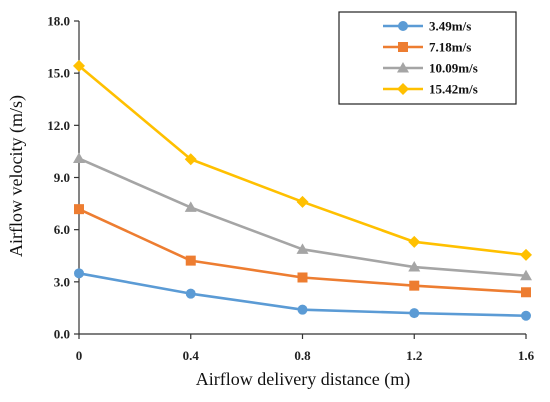 The height and width of the screenshot is (402, 550). I want to click on x-tick-label: 0.8, so click(302, 355).